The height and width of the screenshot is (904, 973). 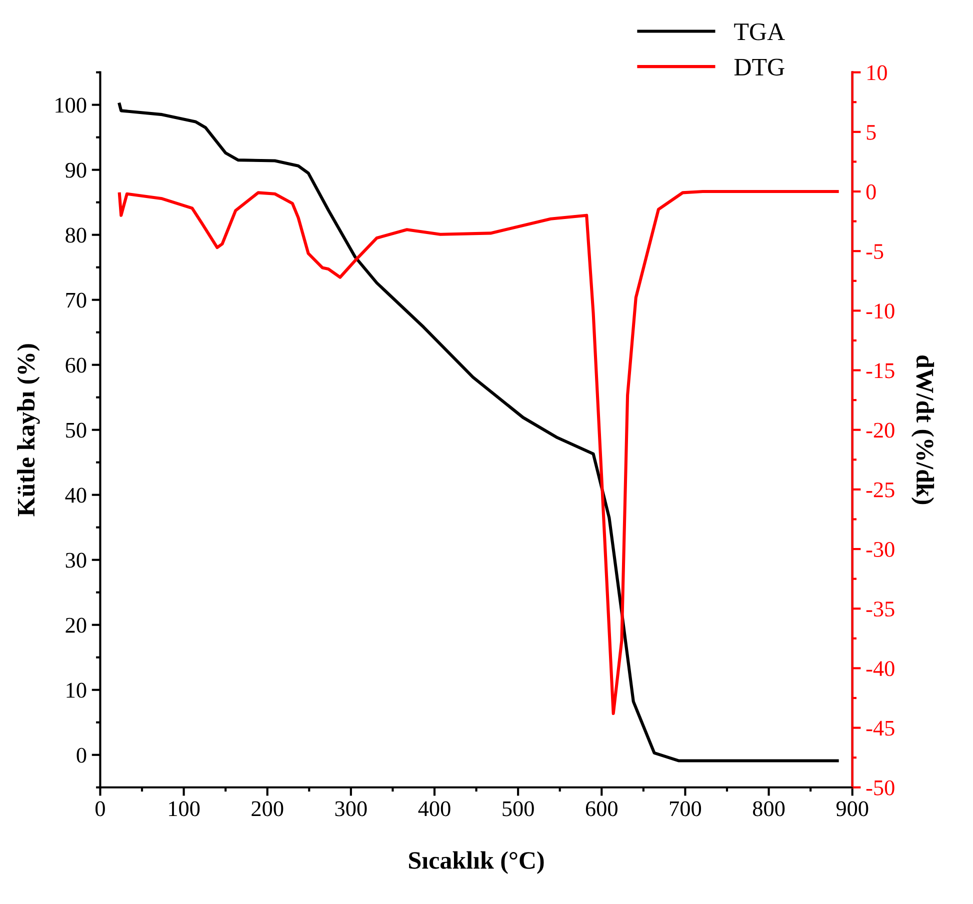 I want to click on y-tick-label: 30, so click(x=76, y=560).